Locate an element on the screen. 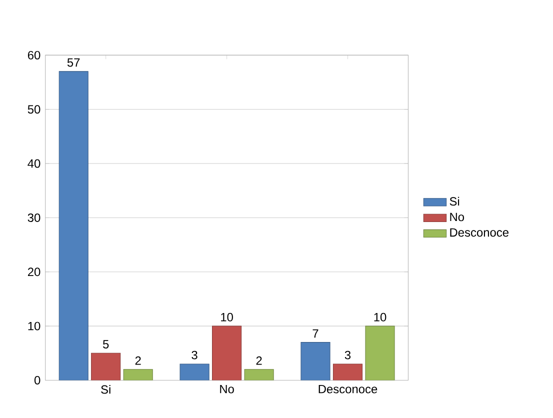  x-tick-label: Si is located at coordinates (105, 389).